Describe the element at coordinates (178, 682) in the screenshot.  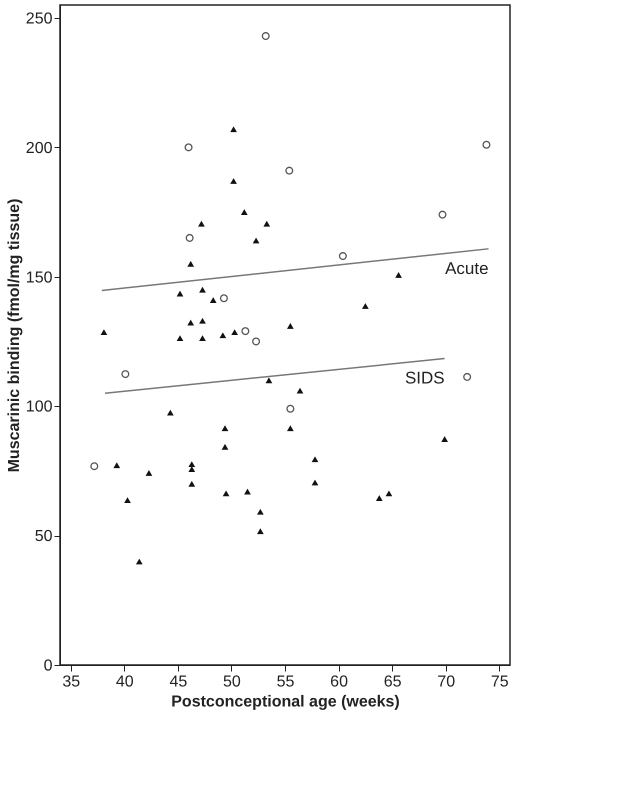
I see `x-tick-label: 45` at that location.